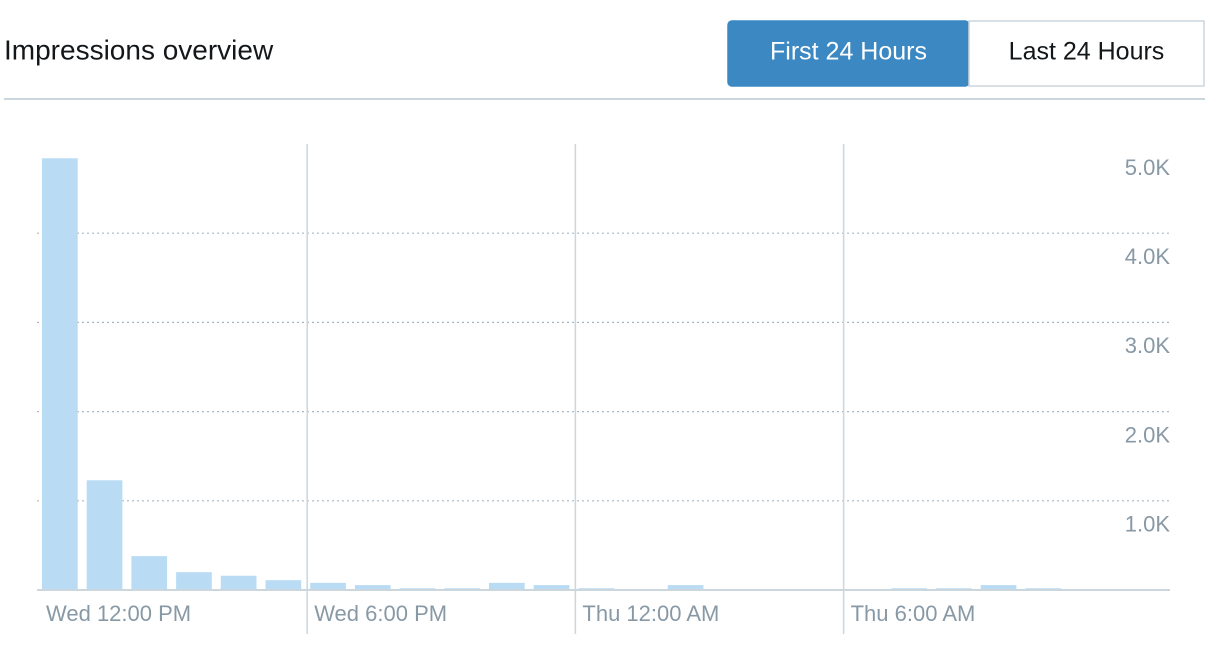 The image size is (1219, 655). I want to click on x-tick-label: Wed 12:00 PM, so click(118, 613).